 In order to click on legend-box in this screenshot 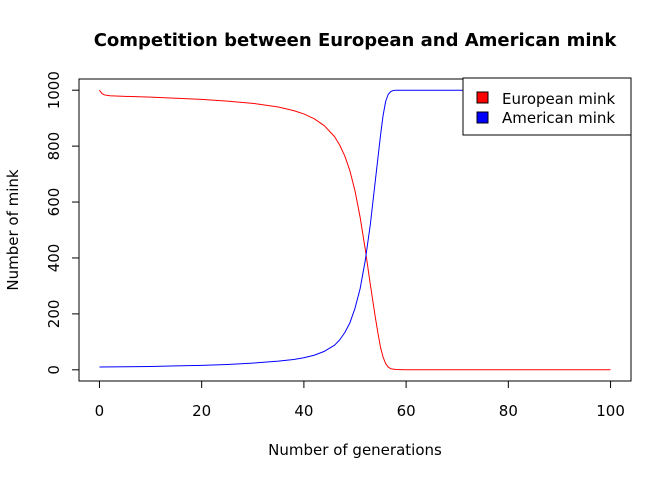, I will do `click(547, 106)`.